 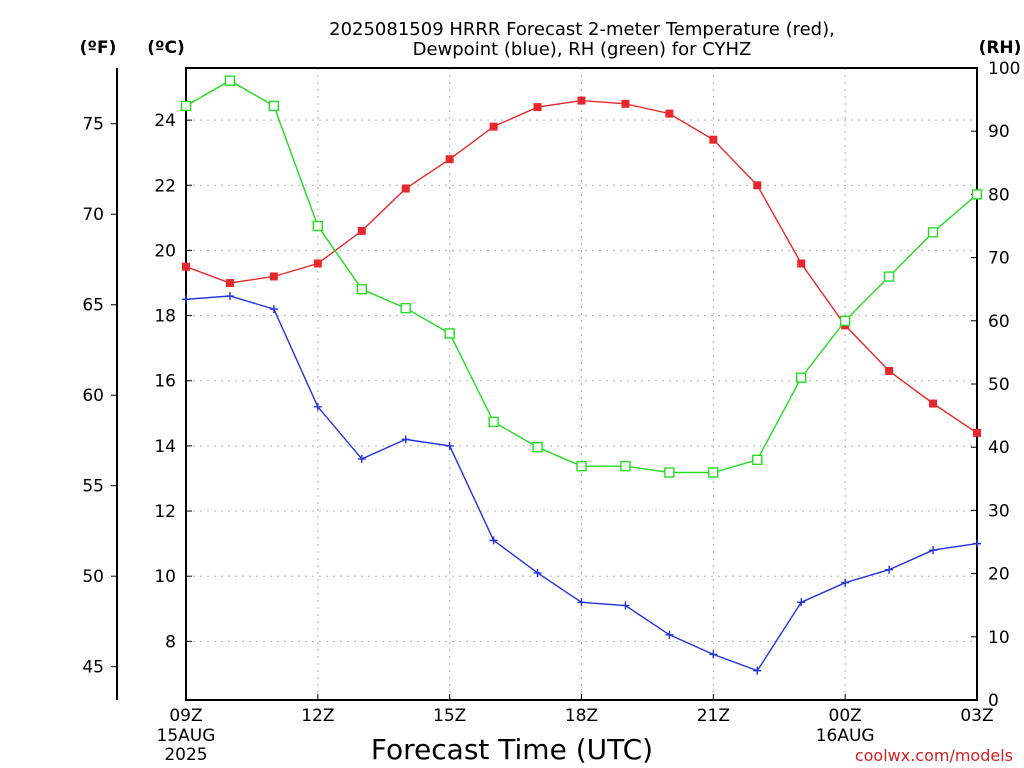 I want to click on x-tick-label: 12Z, so click(x=317, y=716).